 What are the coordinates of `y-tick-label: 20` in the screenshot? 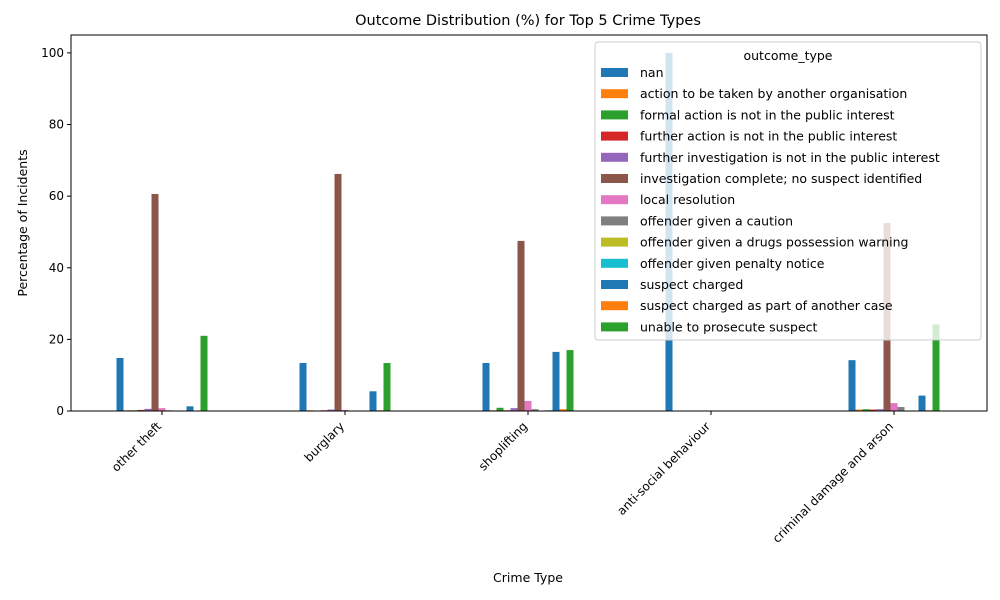 It's located at (56, 339).